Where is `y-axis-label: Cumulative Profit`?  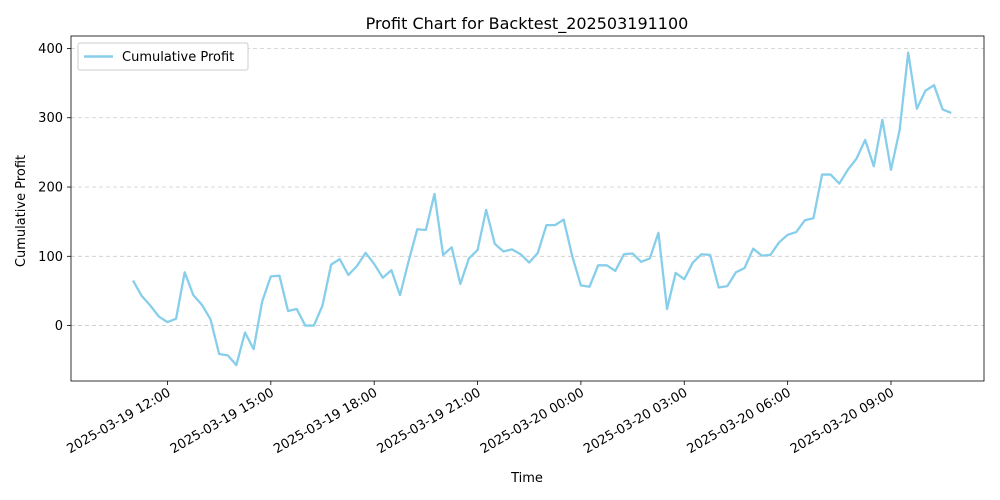 y-axis-label: Cumulative Profit is located at coordinates (21, 211).